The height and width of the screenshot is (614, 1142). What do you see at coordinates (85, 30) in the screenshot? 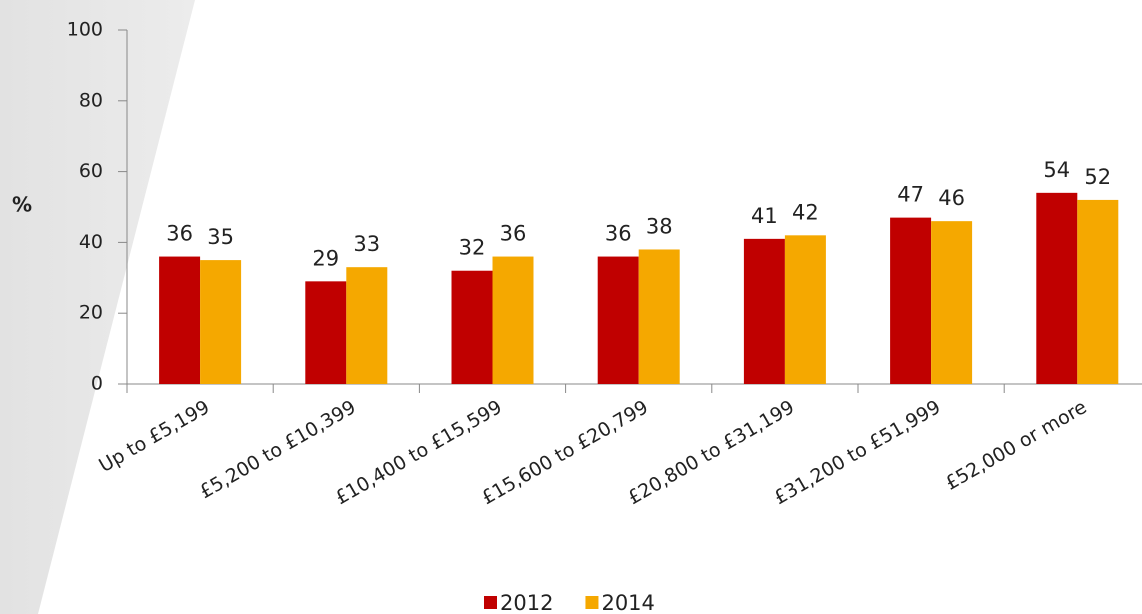
I see `y-tick-label: 100` at bounding box center [85, 30].